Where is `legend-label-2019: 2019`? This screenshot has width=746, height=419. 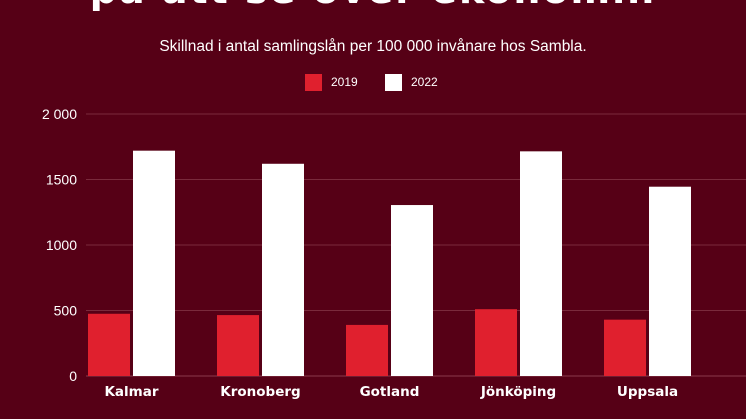
legend-label-2019: 2019 is located at coordinates (344, 82).